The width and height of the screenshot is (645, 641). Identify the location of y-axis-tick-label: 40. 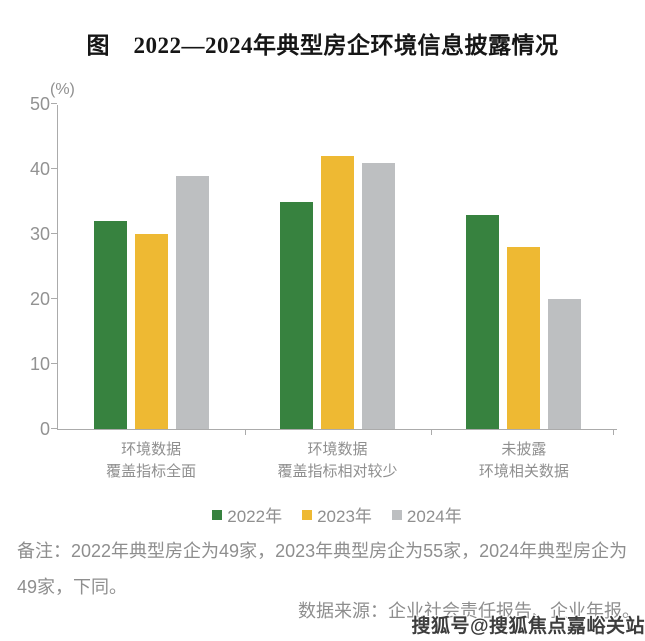
(39, 169).